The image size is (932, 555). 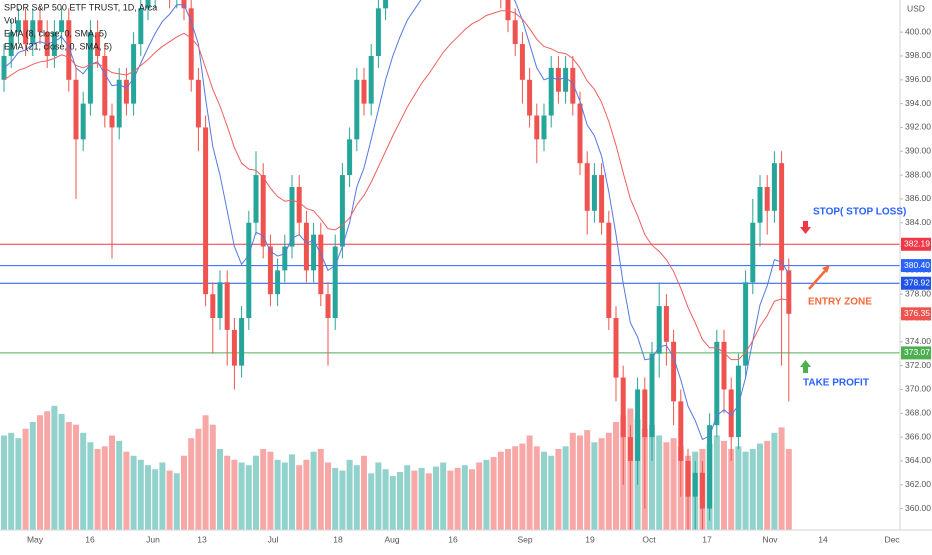 I want to click on x-tick-label: 13, so click(x=202, y=539).